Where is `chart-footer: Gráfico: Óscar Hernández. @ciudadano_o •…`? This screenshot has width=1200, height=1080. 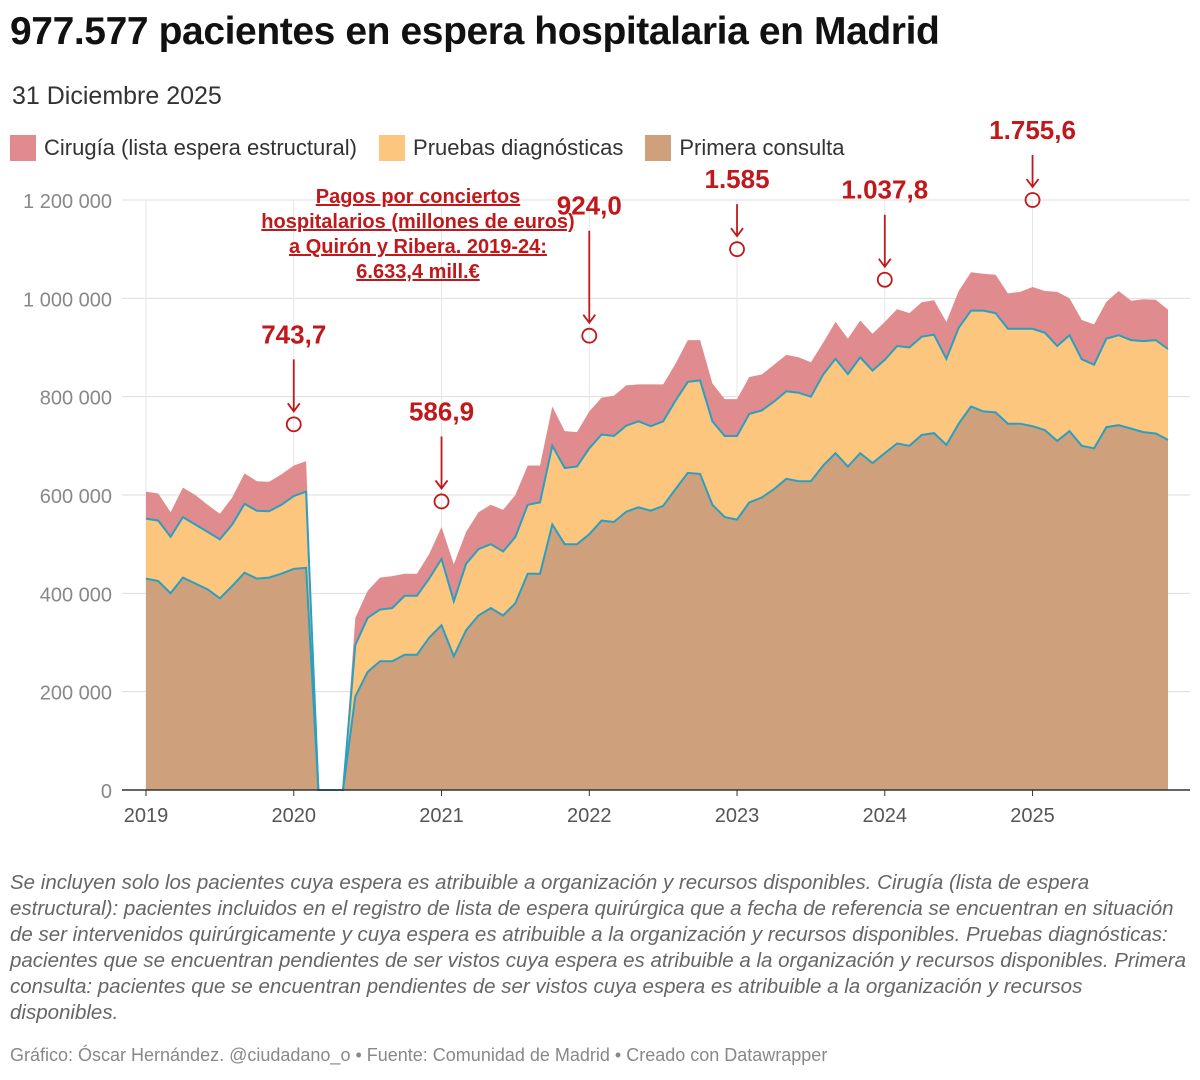 chart-footer: Gráfico: Óscar Hernández. @ciudadano_o •… is located at coordinates (419, 1055).